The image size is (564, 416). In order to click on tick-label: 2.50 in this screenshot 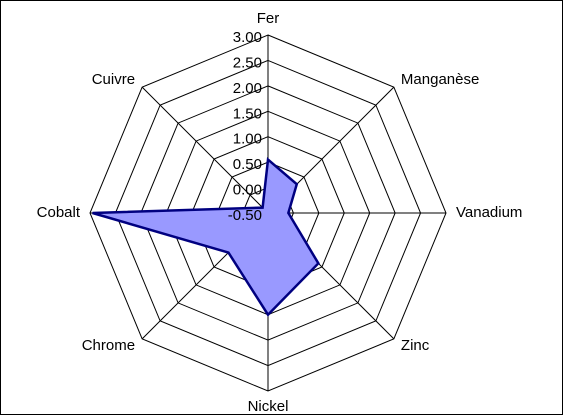, I will do `click(247, 62)`.